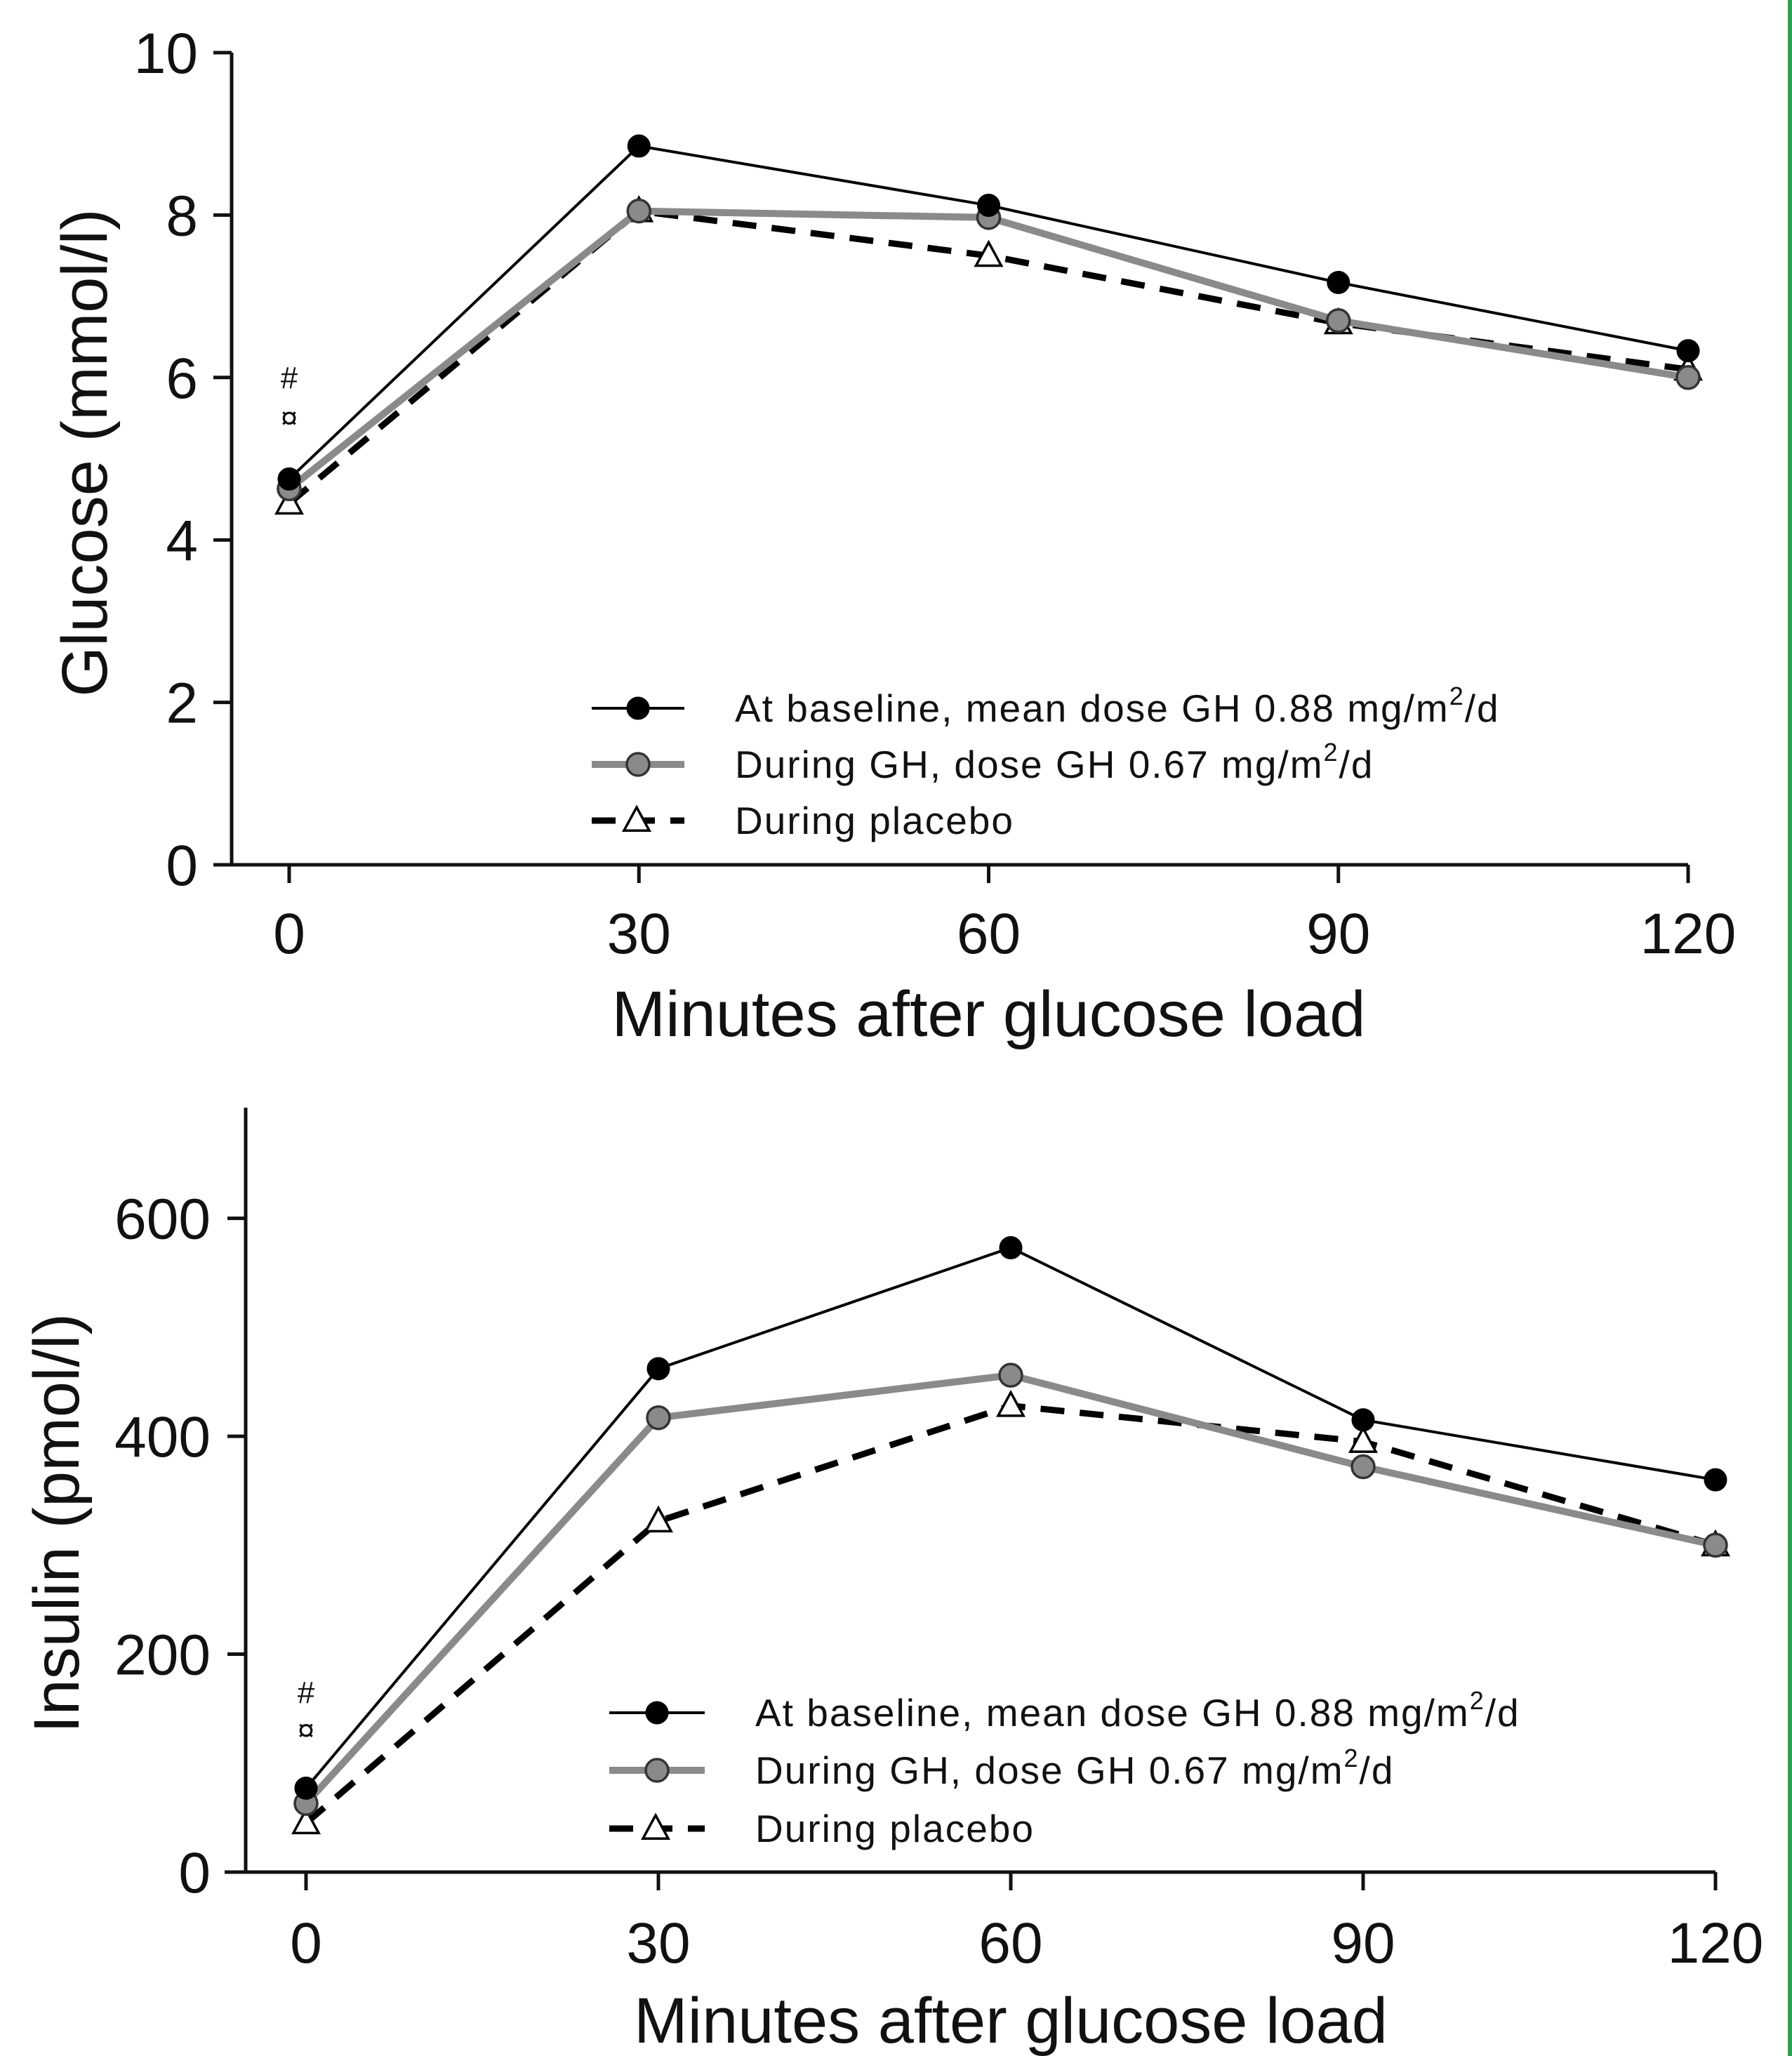 Image resolution: width=1792 pixels, height=2056 pixels. What do you see at coordinates (182, 704) in the screenshot?
I see `y-tick-label: 2` at bounding box center [182, 704].